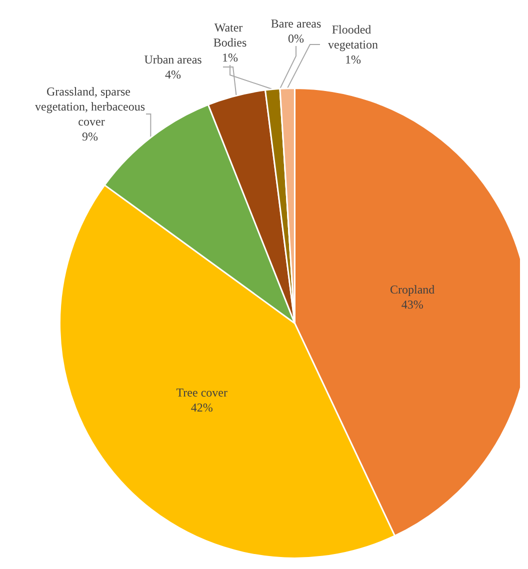  Describe the element at coordinates (201, 407) in the screenshot. I see `data-label: 42%` at that location.